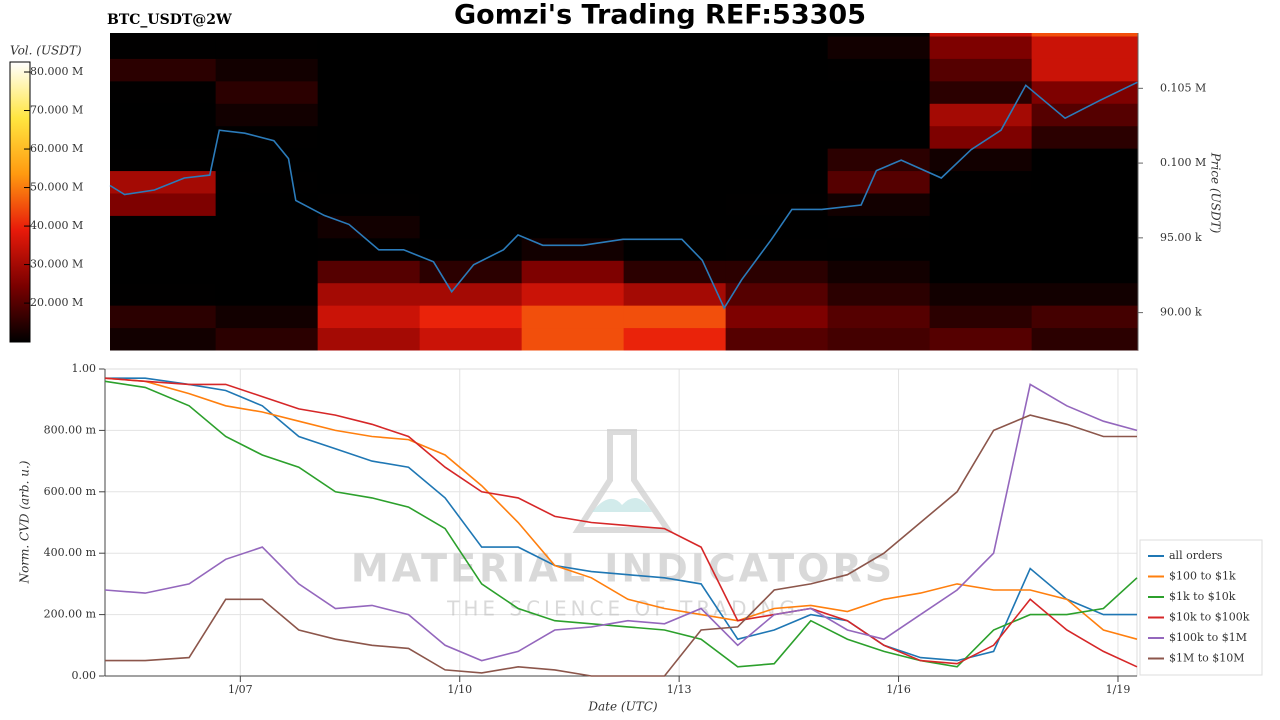 The height and width of the screenshot is (720, 1280). What do you see at coordinates (622, 707) in the screenshot?
I see `x-axis-label: Date (UTC)` at bounding box center [622, 707].